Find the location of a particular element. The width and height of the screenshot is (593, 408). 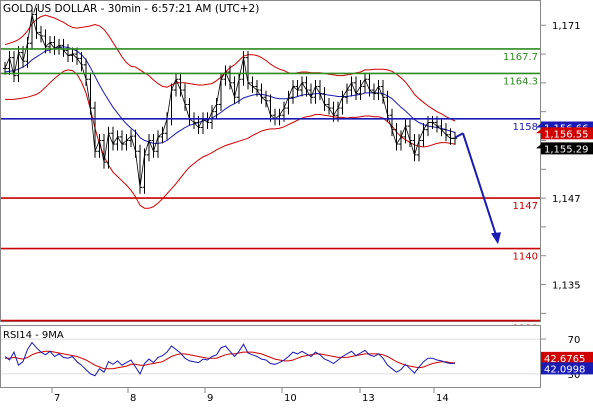

level-label: 1164.3 is located at coordinates (520, 81).